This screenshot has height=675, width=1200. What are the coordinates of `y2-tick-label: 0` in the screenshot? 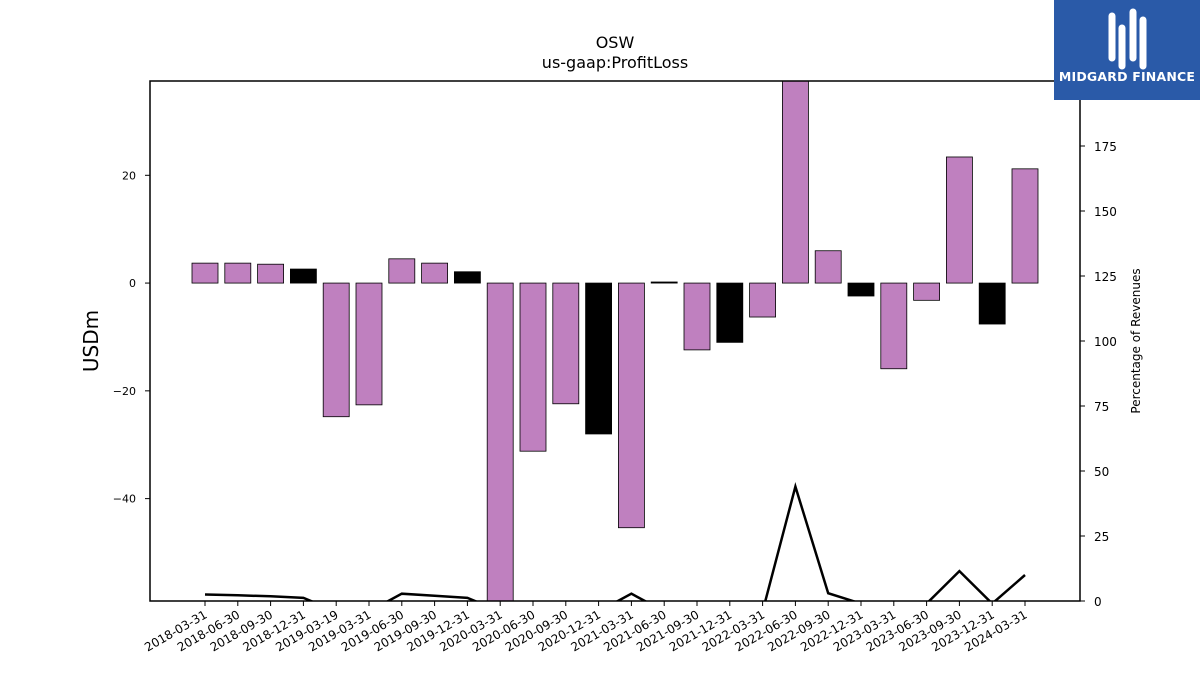 It's located at (1098, 602).